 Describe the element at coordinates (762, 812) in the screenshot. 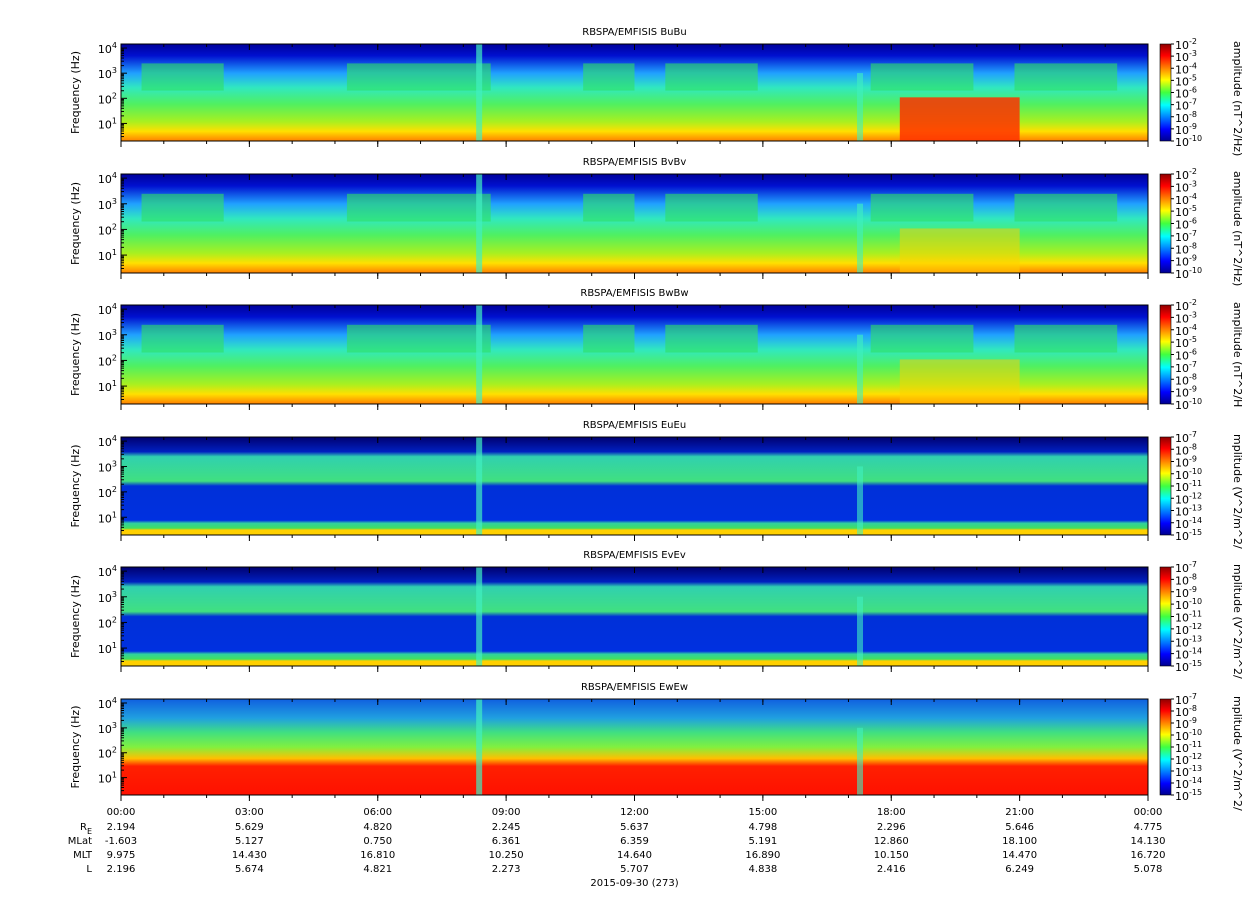

I see `x-tick-label: 15:00` at that location.